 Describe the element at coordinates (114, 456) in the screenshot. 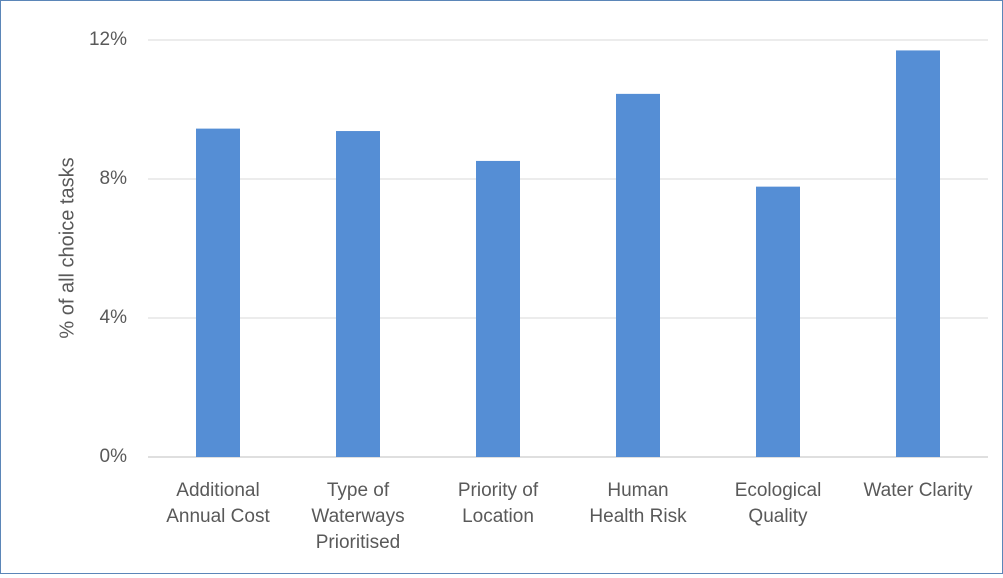

I see `y-tick-label: 0%` at that location.